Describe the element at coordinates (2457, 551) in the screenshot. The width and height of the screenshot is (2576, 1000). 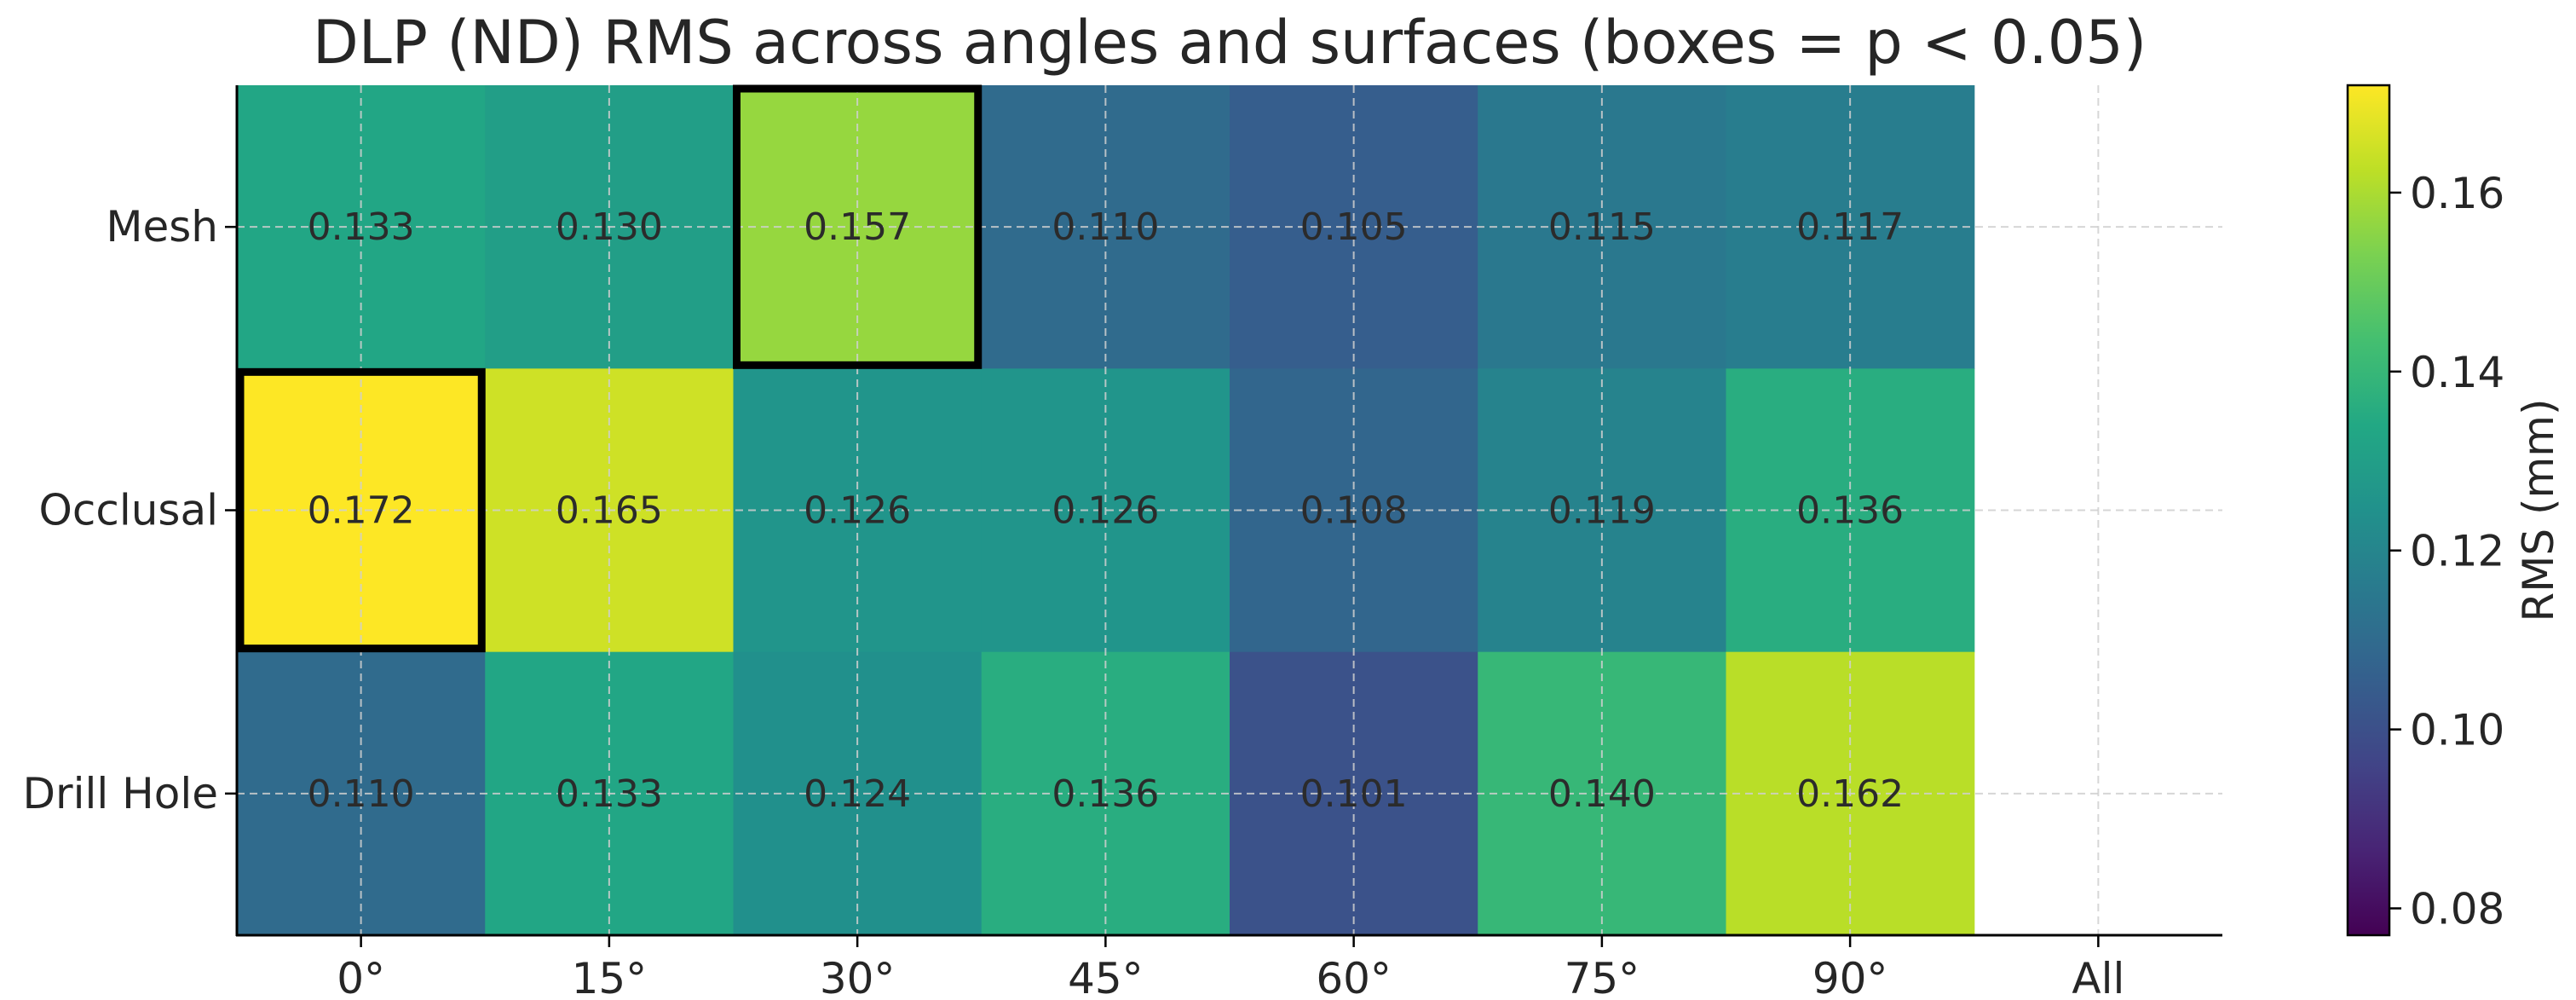
I see `colorbar-tick-label: 0.12` at that location.